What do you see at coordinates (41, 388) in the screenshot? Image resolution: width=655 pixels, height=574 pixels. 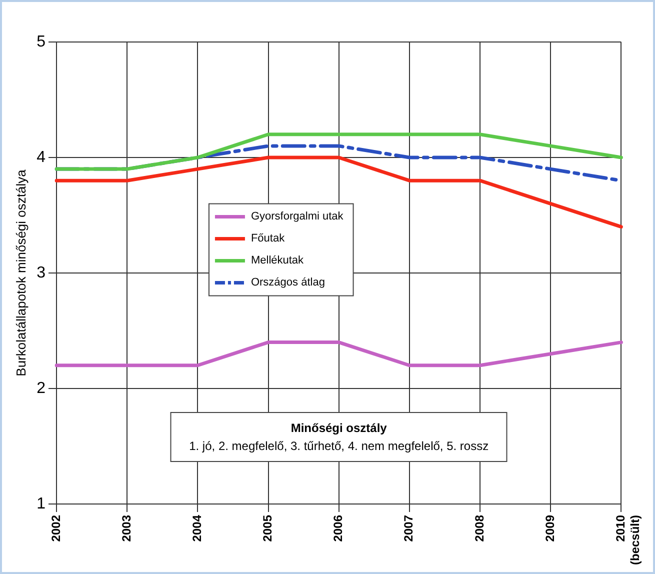 I see `y-tick-label: 2` at bounding box center [41, 388].